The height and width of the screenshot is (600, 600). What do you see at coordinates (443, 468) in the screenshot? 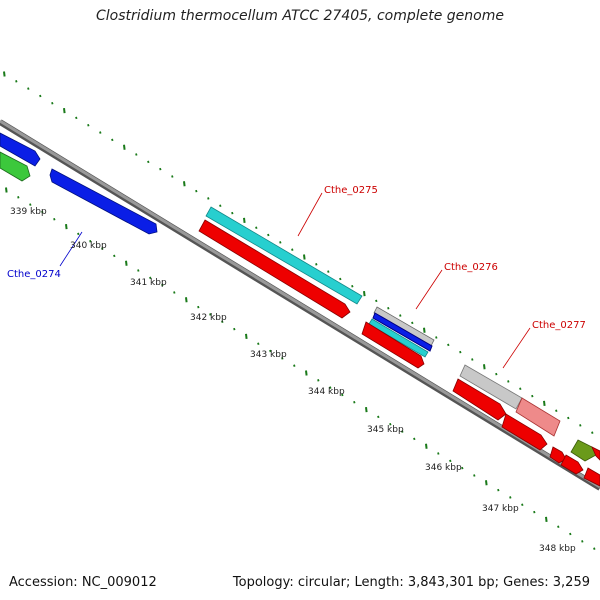
I see `kbp-label-346: 346 kbp` at bounding box center [443, 468].